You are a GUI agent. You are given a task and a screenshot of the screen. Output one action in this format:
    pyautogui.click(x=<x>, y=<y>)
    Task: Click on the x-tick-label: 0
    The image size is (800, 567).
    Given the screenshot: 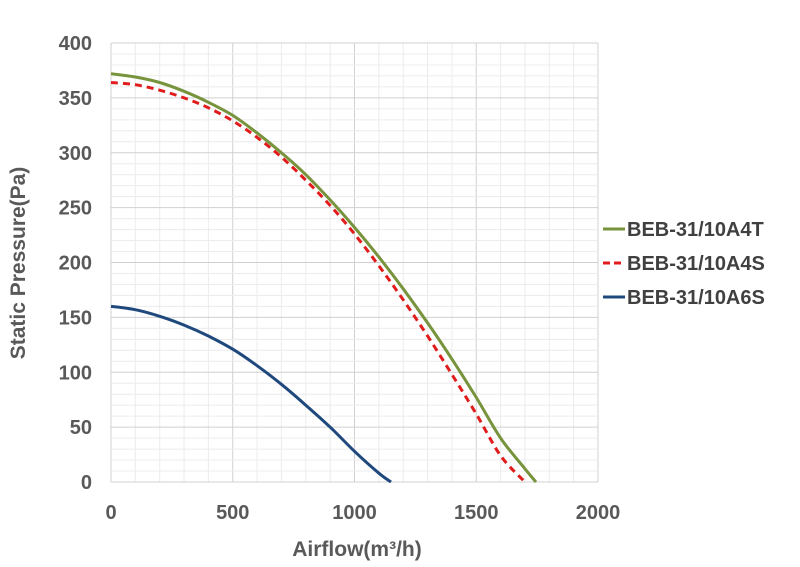 What is the action you would take?
    pyautogui.click(x=110, y=513)
    